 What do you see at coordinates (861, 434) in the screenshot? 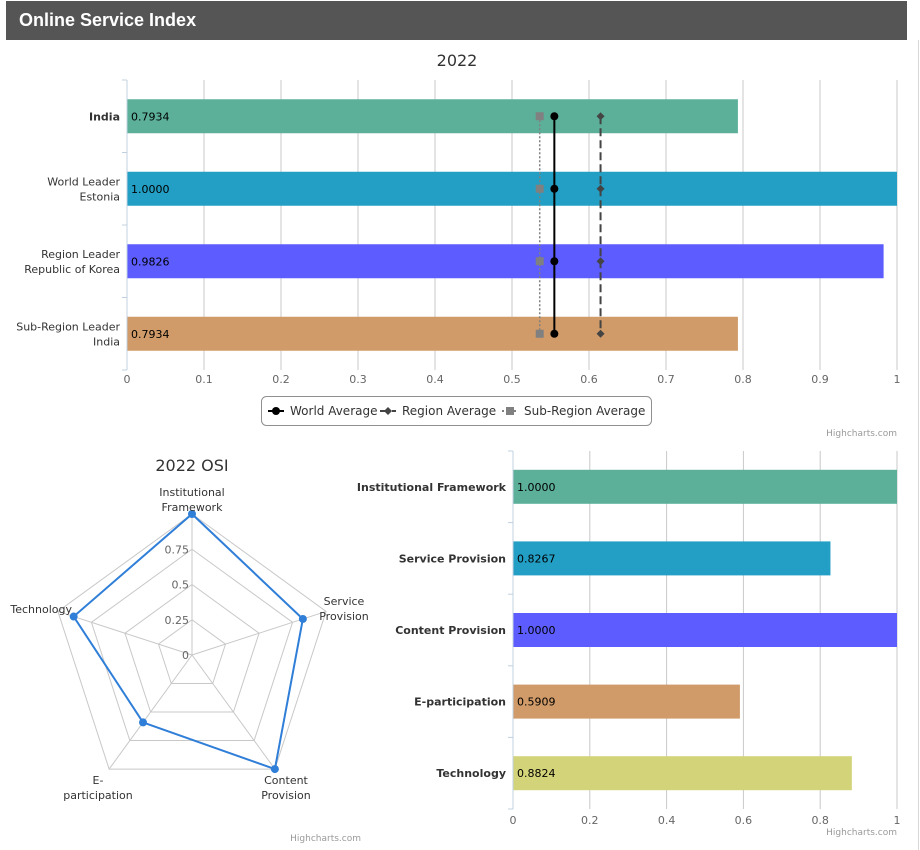
I see `chart1-credits: Highcharts.com` at bounding box center [861, 434].